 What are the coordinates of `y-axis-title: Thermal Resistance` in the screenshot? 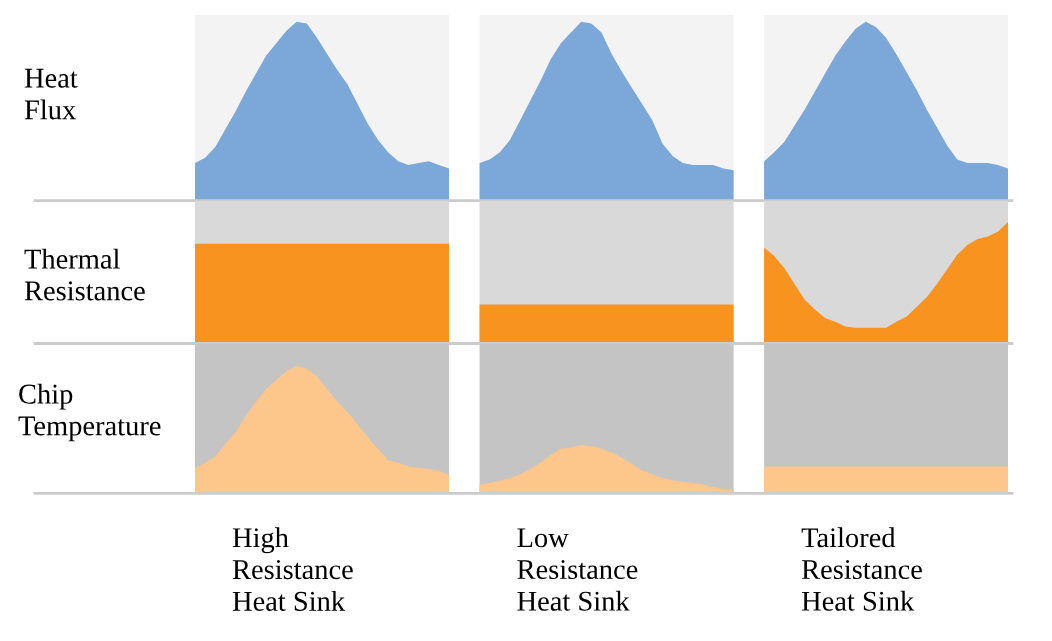 It's located at (84, 274).